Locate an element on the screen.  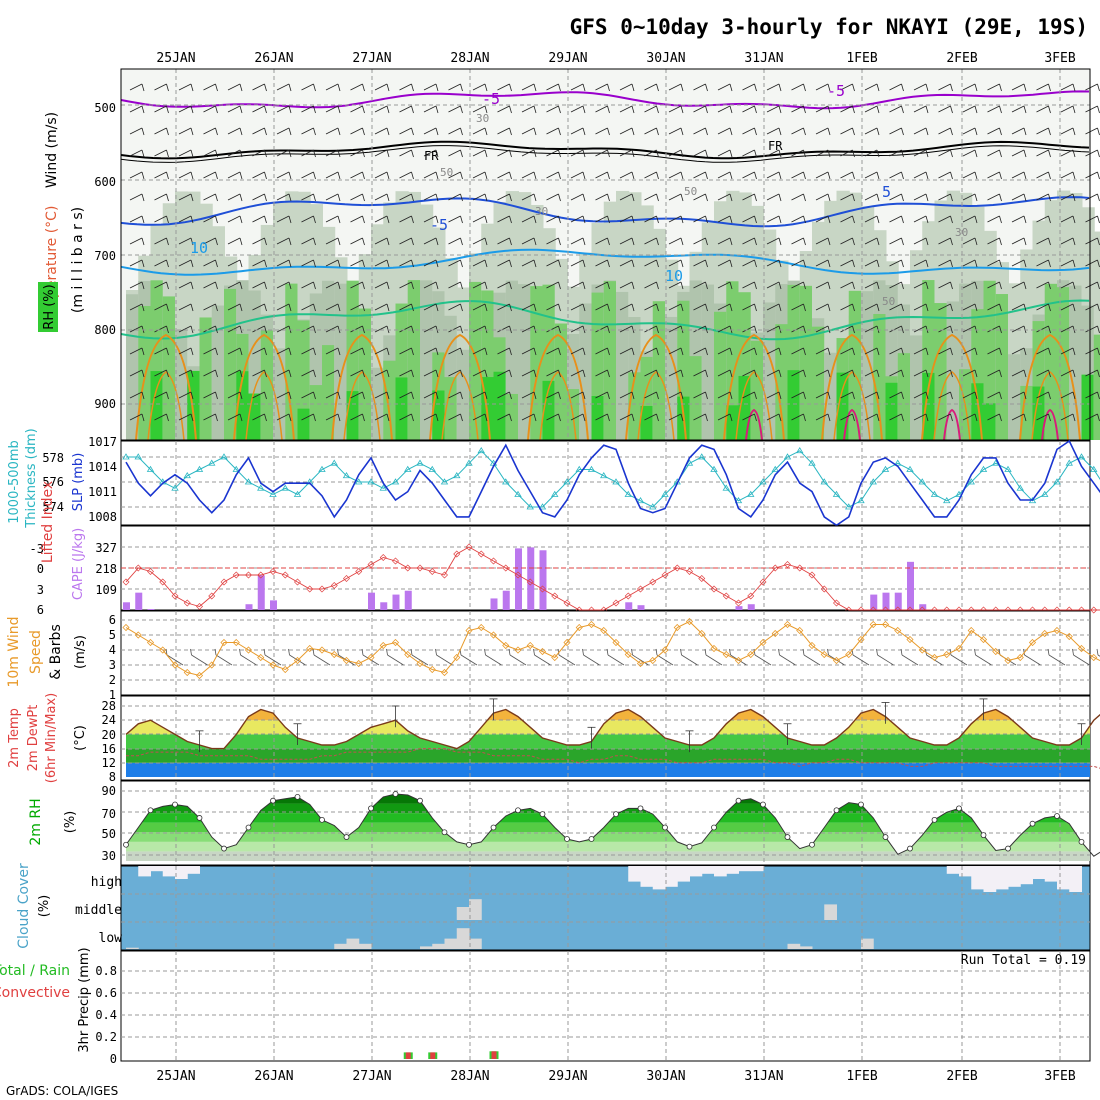
thickness-tick: 574 is located at coordinates (53, 507).